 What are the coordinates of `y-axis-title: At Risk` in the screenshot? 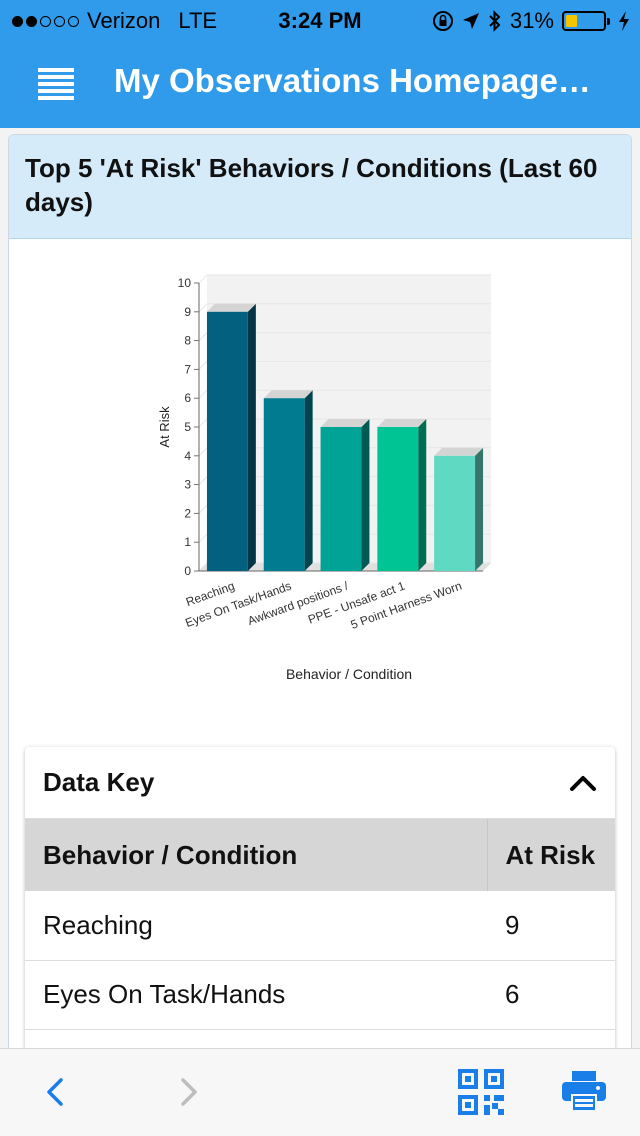 It's located at (164, 427).